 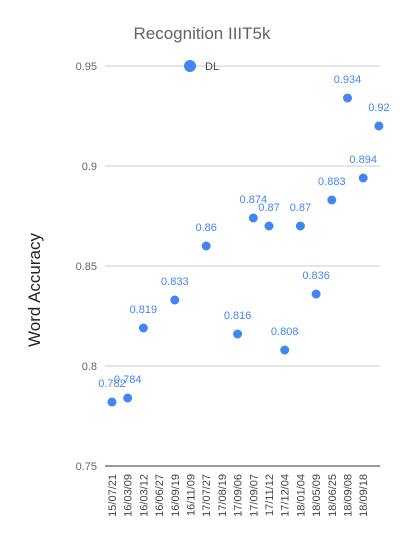 What do you see at coordinates (89, 367) in the screenshot?
I see `y-tick-label: 0.8` at bounding box center [89, 367].